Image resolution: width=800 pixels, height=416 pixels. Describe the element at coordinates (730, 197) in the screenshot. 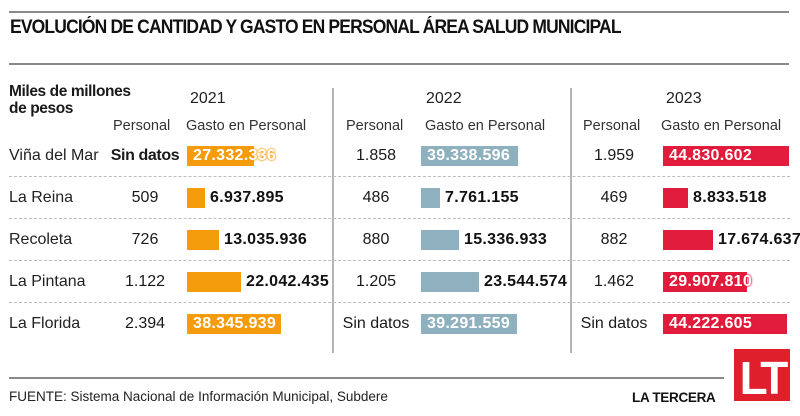

I see `gasto-value-label: 8.833.518` at that location.